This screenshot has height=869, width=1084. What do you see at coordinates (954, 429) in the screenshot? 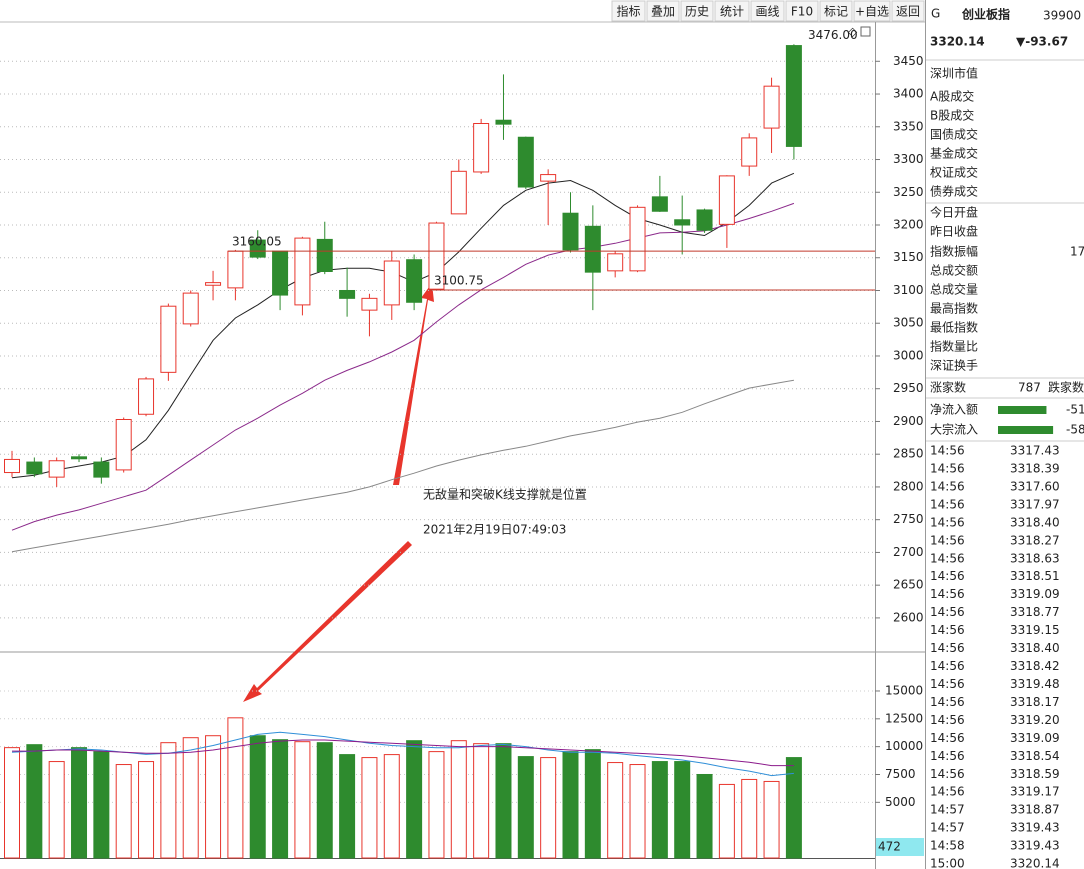
I see `flow-label: 大宗流入` at bounding box center [954, 429].